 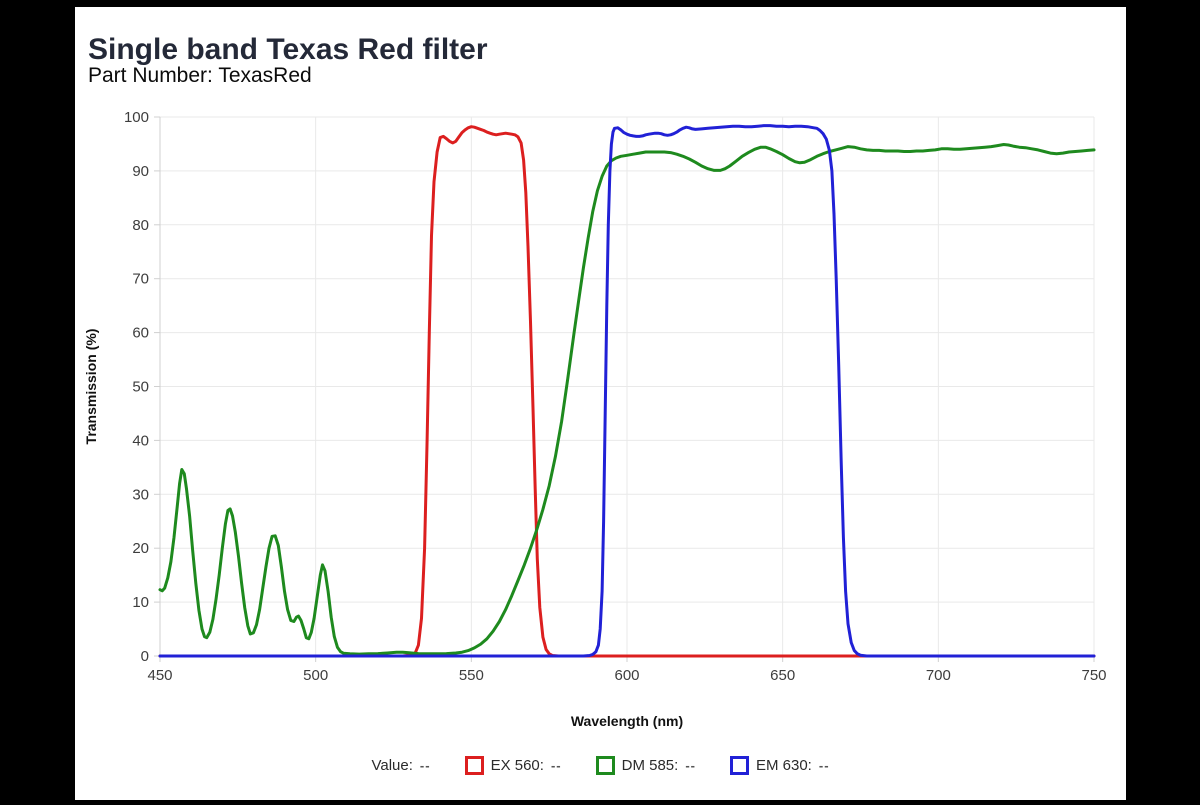 What do you see at coordinates (140, 279) in the screenshot?
I see `y-tick-label: 70` at bounding box center [140, 279].